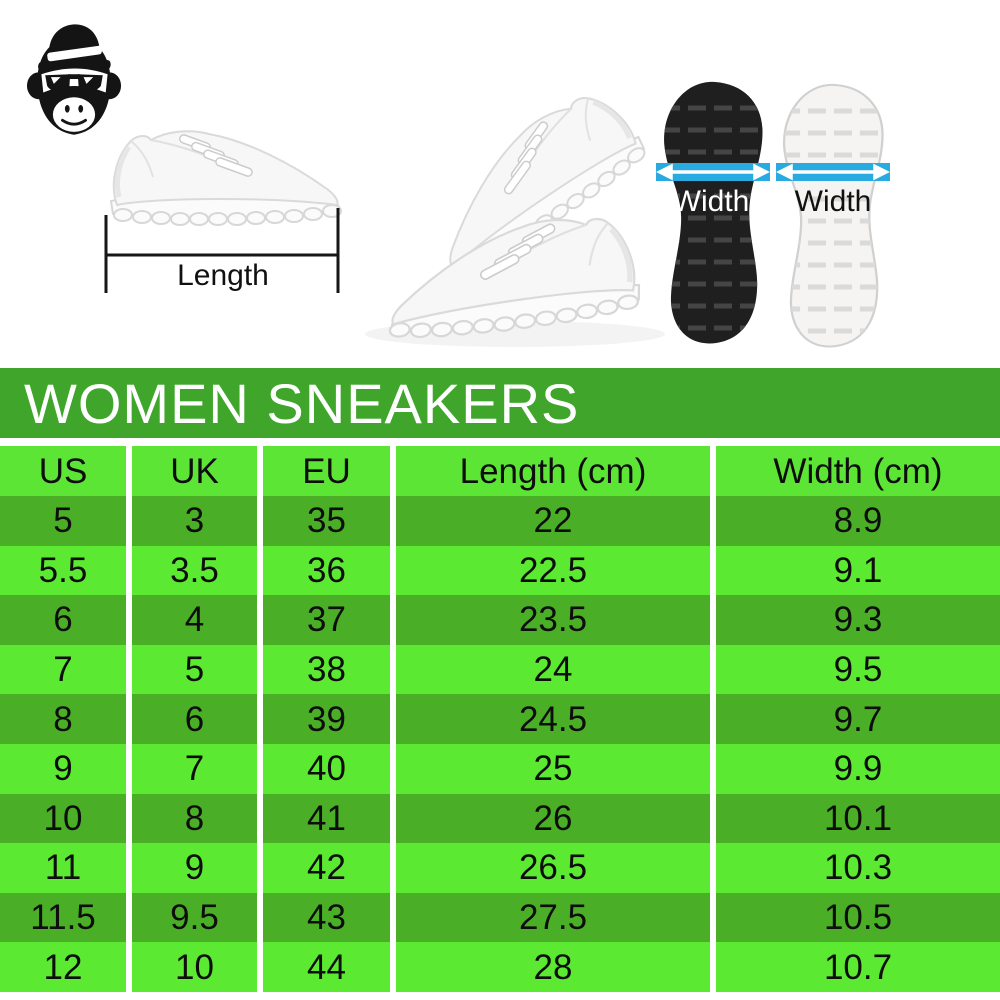 Image resolution: width=1000 pixels, height=1000 pixels. I want to click on table-cell: 8.9, so click(858, 521).